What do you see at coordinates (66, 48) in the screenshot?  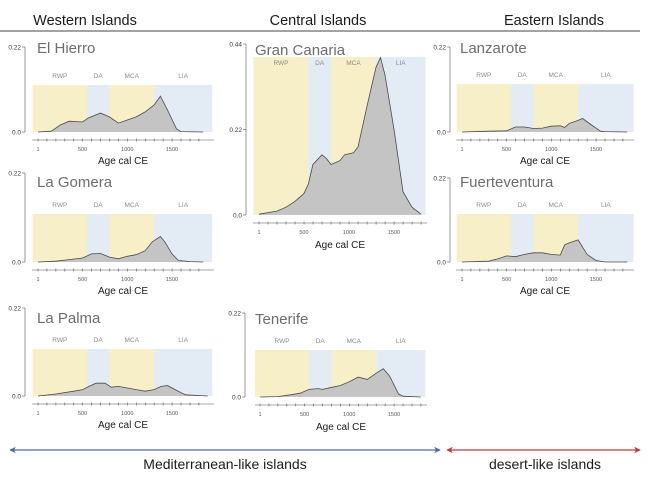 I see `panel-title: El Hierro` at bounding box center [66, 48].